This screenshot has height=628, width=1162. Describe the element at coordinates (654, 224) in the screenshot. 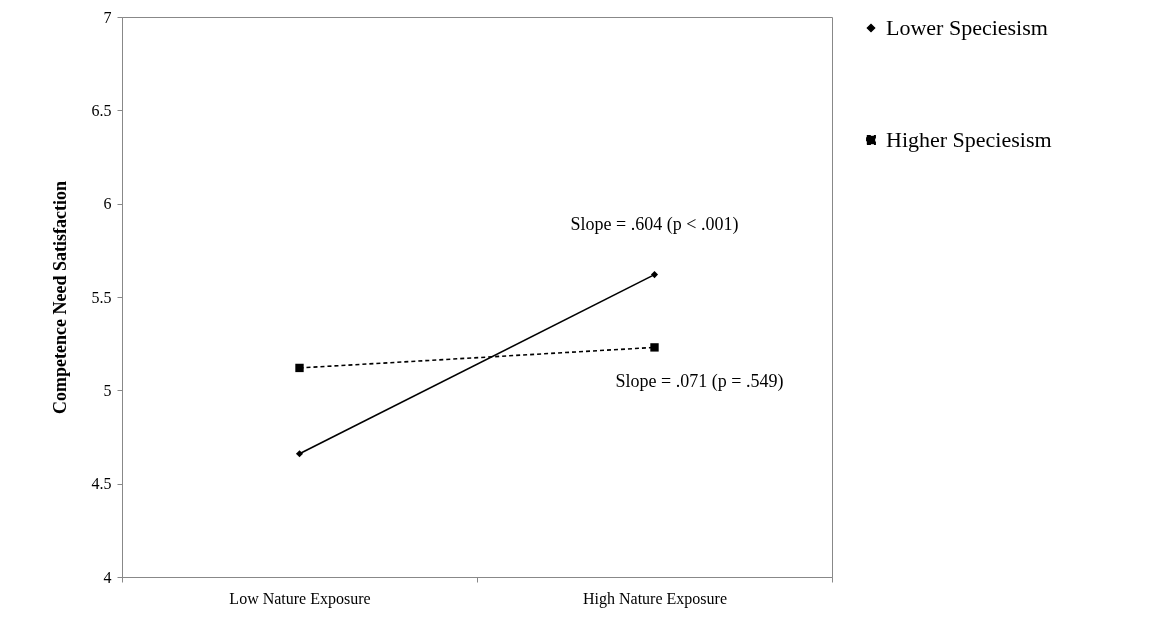

I see `annotation: Slope = .604 (p < .001)` at that location.